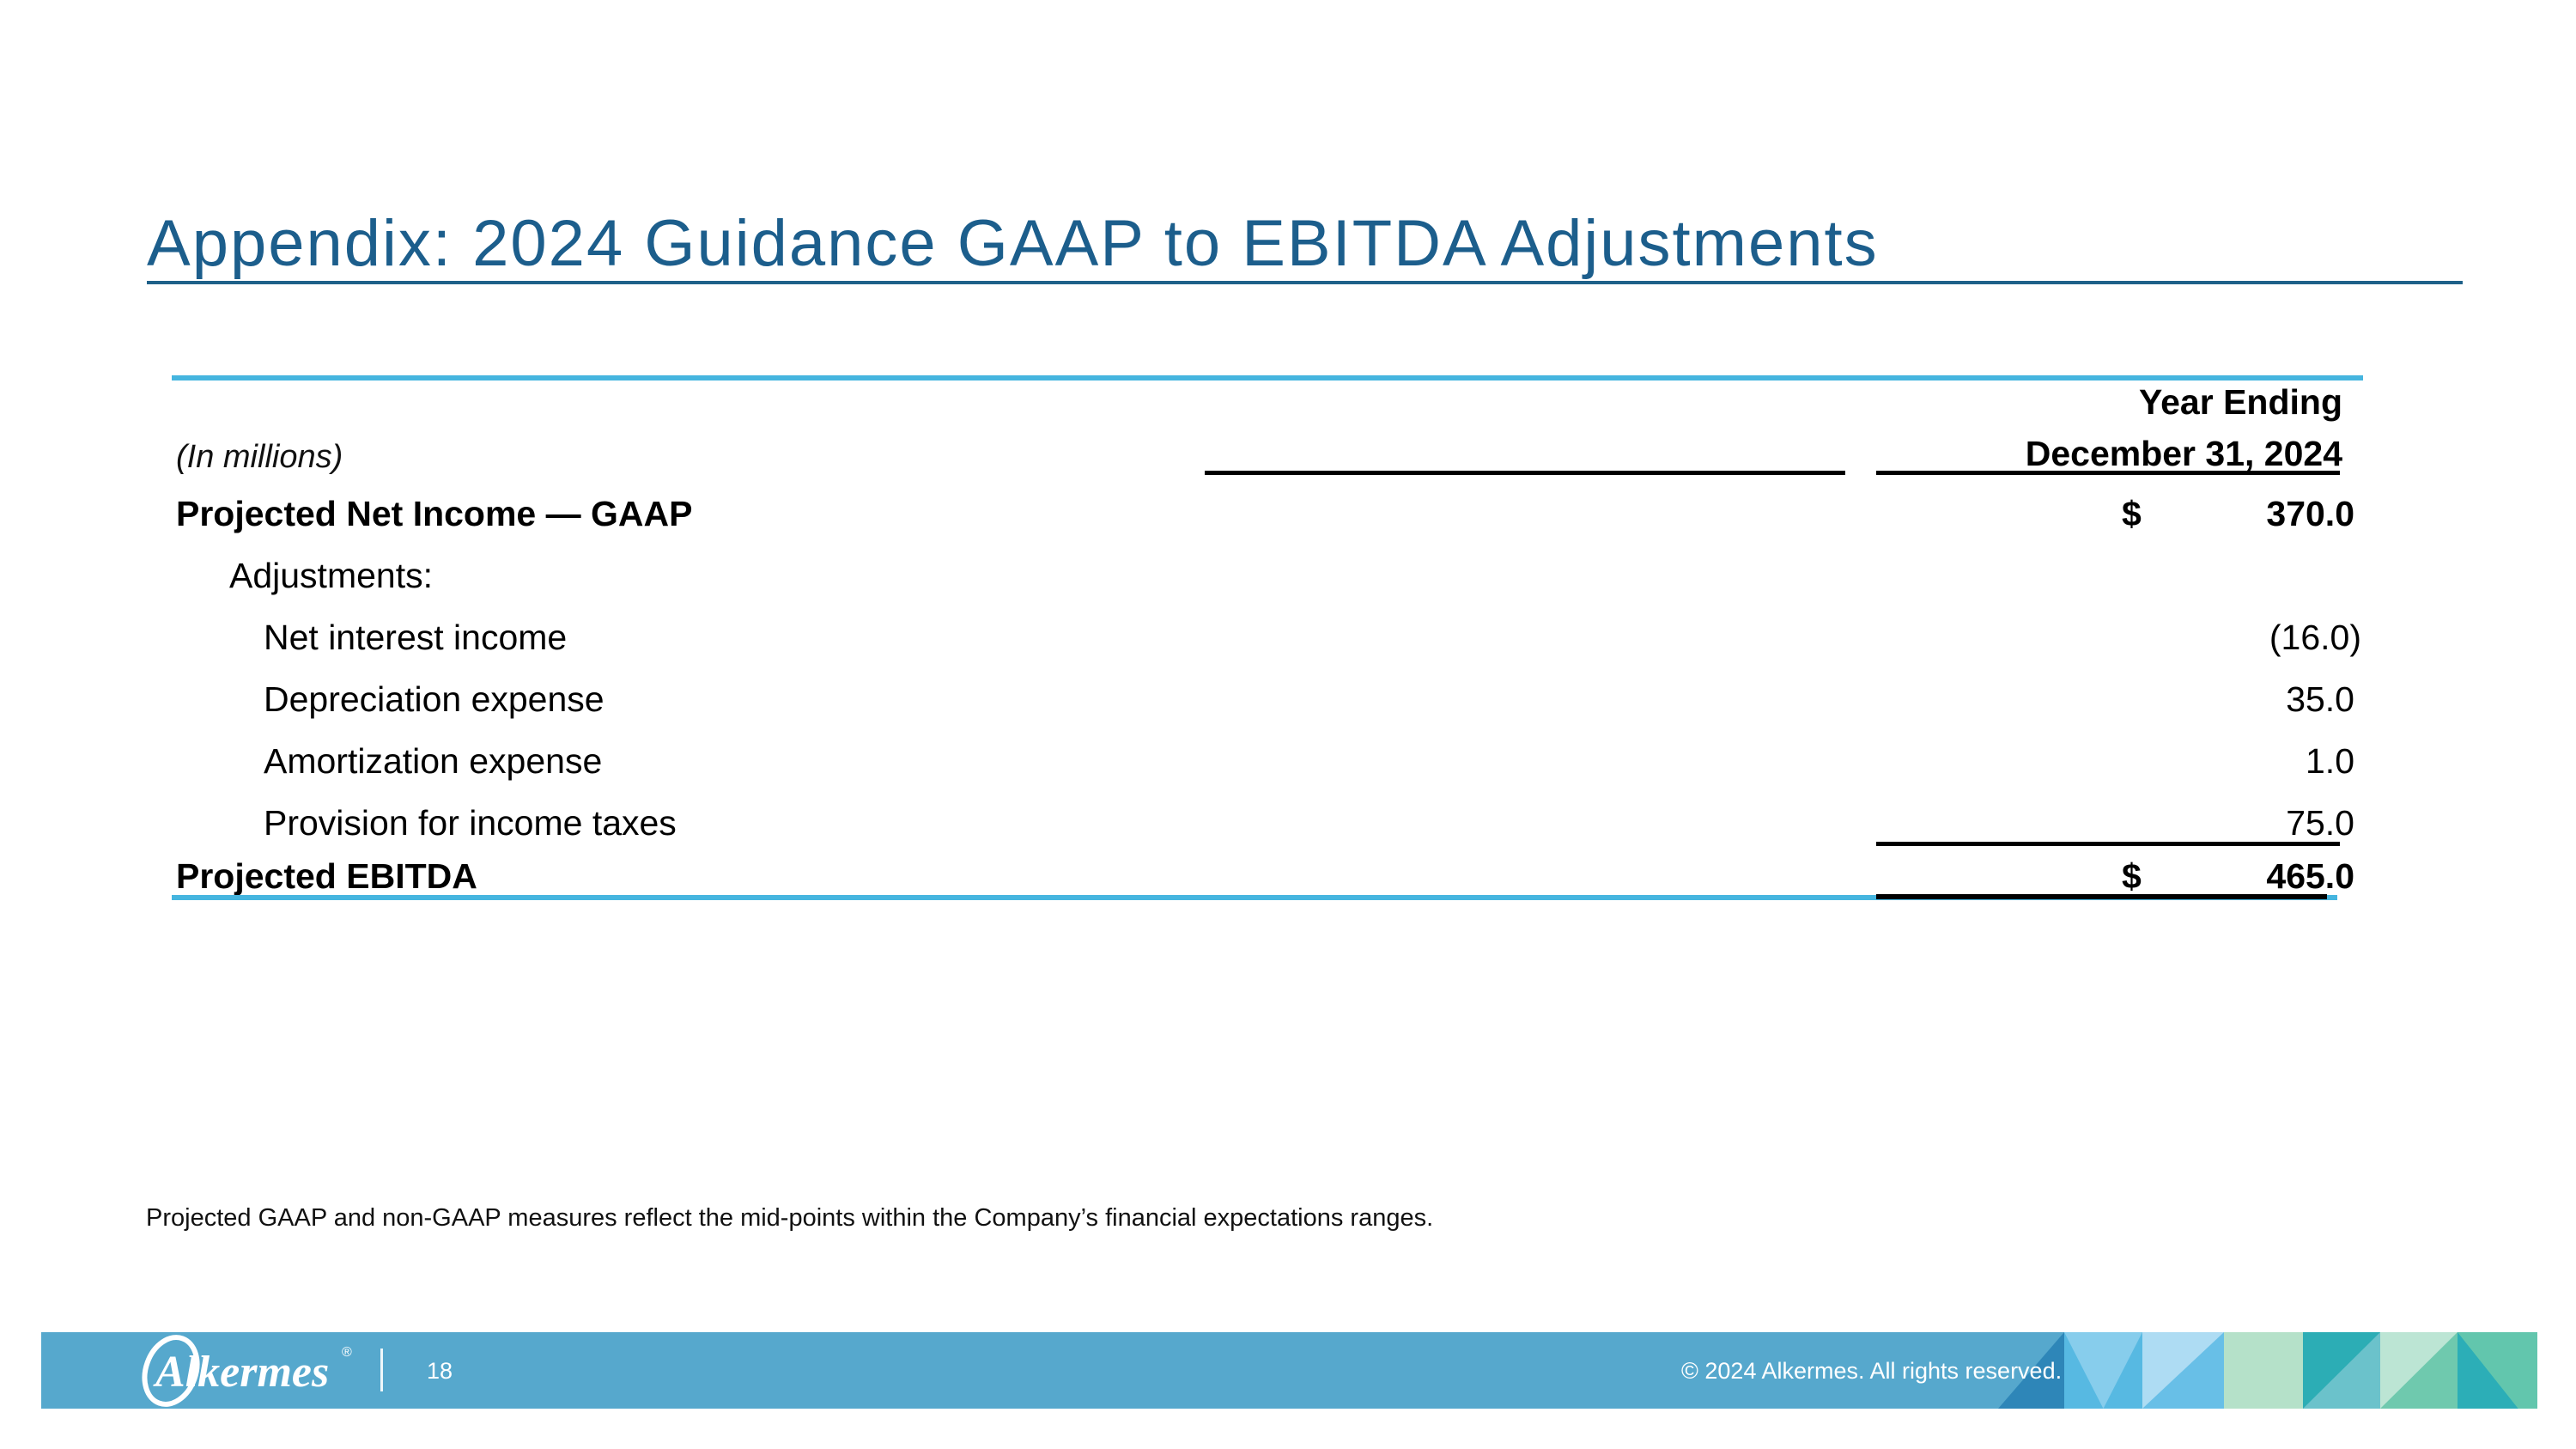  What do you see at coordinates (1052, 1370) in the screenshot?
I see `footer-bar` at bounding box center [1052, 1370].